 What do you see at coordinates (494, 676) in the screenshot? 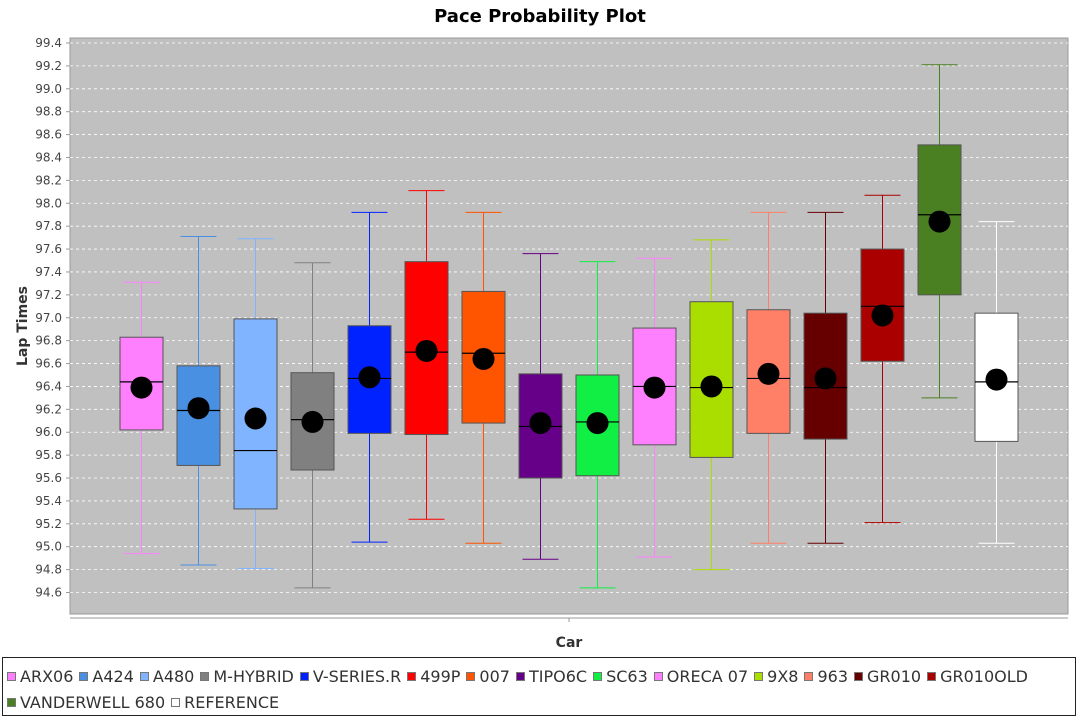
I see `legend-label: 007` at bounding box center [494, 676].